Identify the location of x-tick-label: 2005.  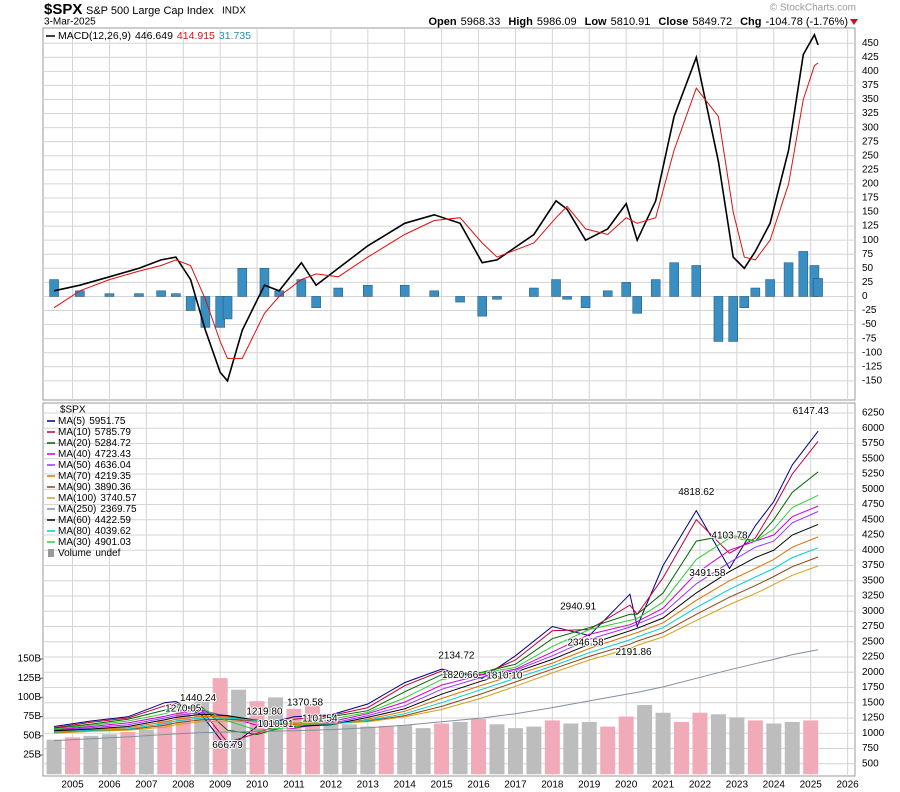
(72, 785).